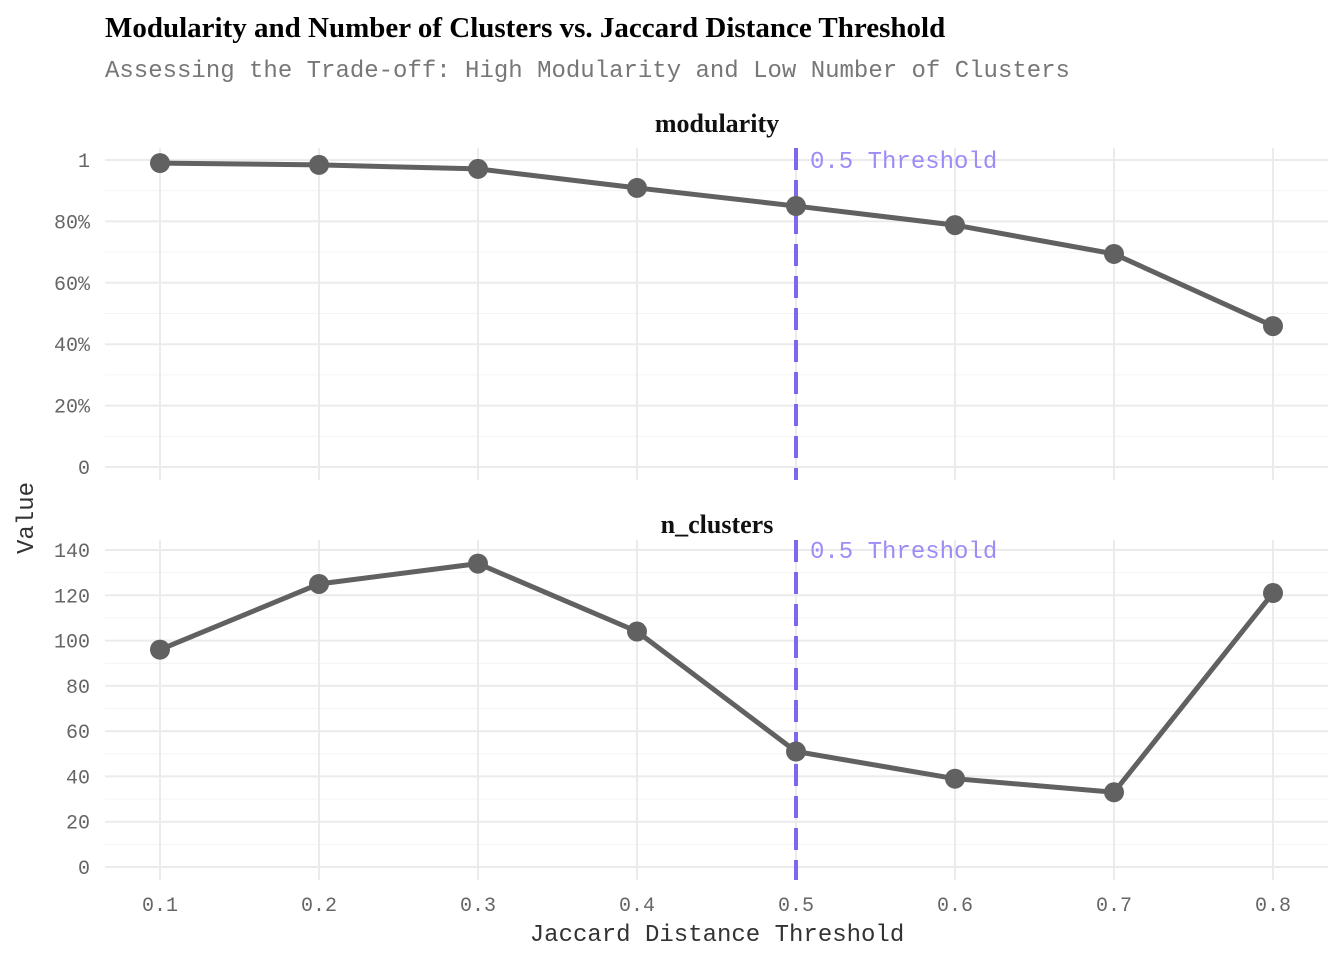 This screenshot has width=1344, height=960. I want to click on panel-title: modularity, so click(717, 123).